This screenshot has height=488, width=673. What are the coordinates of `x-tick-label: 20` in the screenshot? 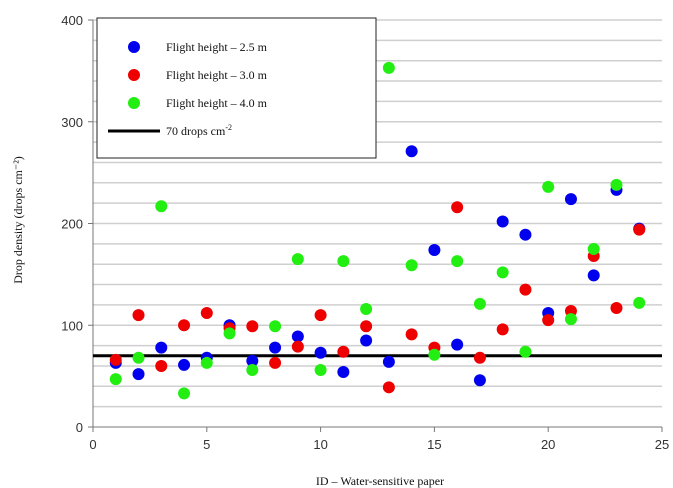 It's located at (548, 444).